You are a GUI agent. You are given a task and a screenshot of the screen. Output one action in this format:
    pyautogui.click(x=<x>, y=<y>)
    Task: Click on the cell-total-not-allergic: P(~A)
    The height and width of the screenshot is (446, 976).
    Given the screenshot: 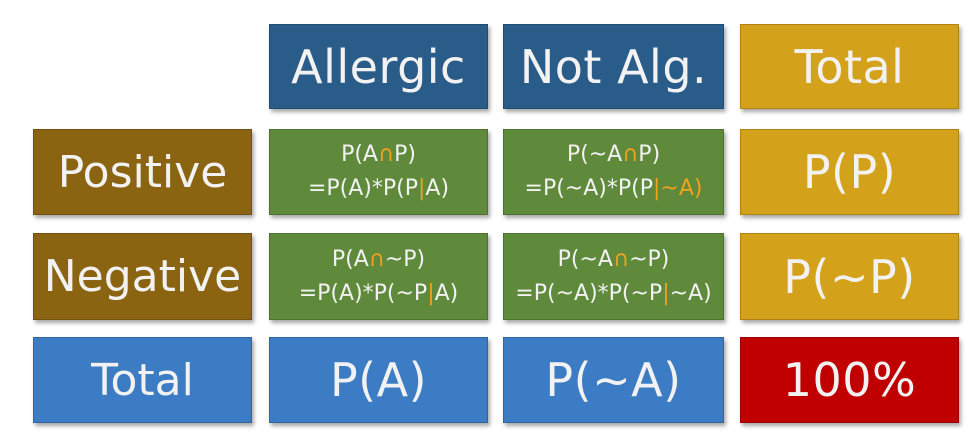 What is the action you would take?
    pyautogui.click(x=613, y=380)
    